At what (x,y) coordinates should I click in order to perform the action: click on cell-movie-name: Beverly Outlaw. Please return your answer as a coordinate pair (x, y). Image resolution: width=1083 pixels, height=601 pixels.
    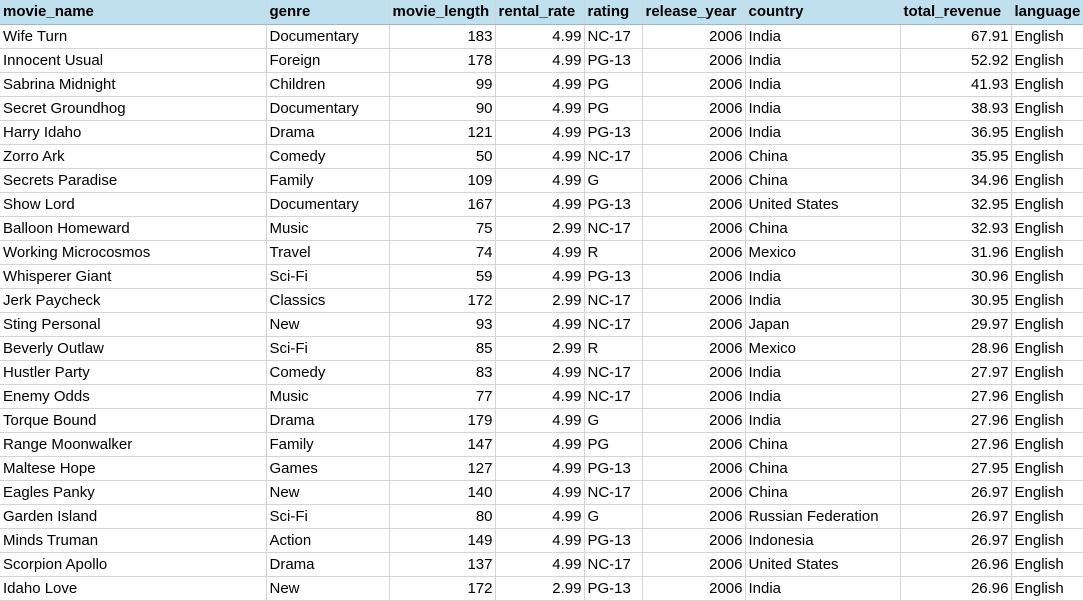
    Looking at the image, I should click on (133, 348).